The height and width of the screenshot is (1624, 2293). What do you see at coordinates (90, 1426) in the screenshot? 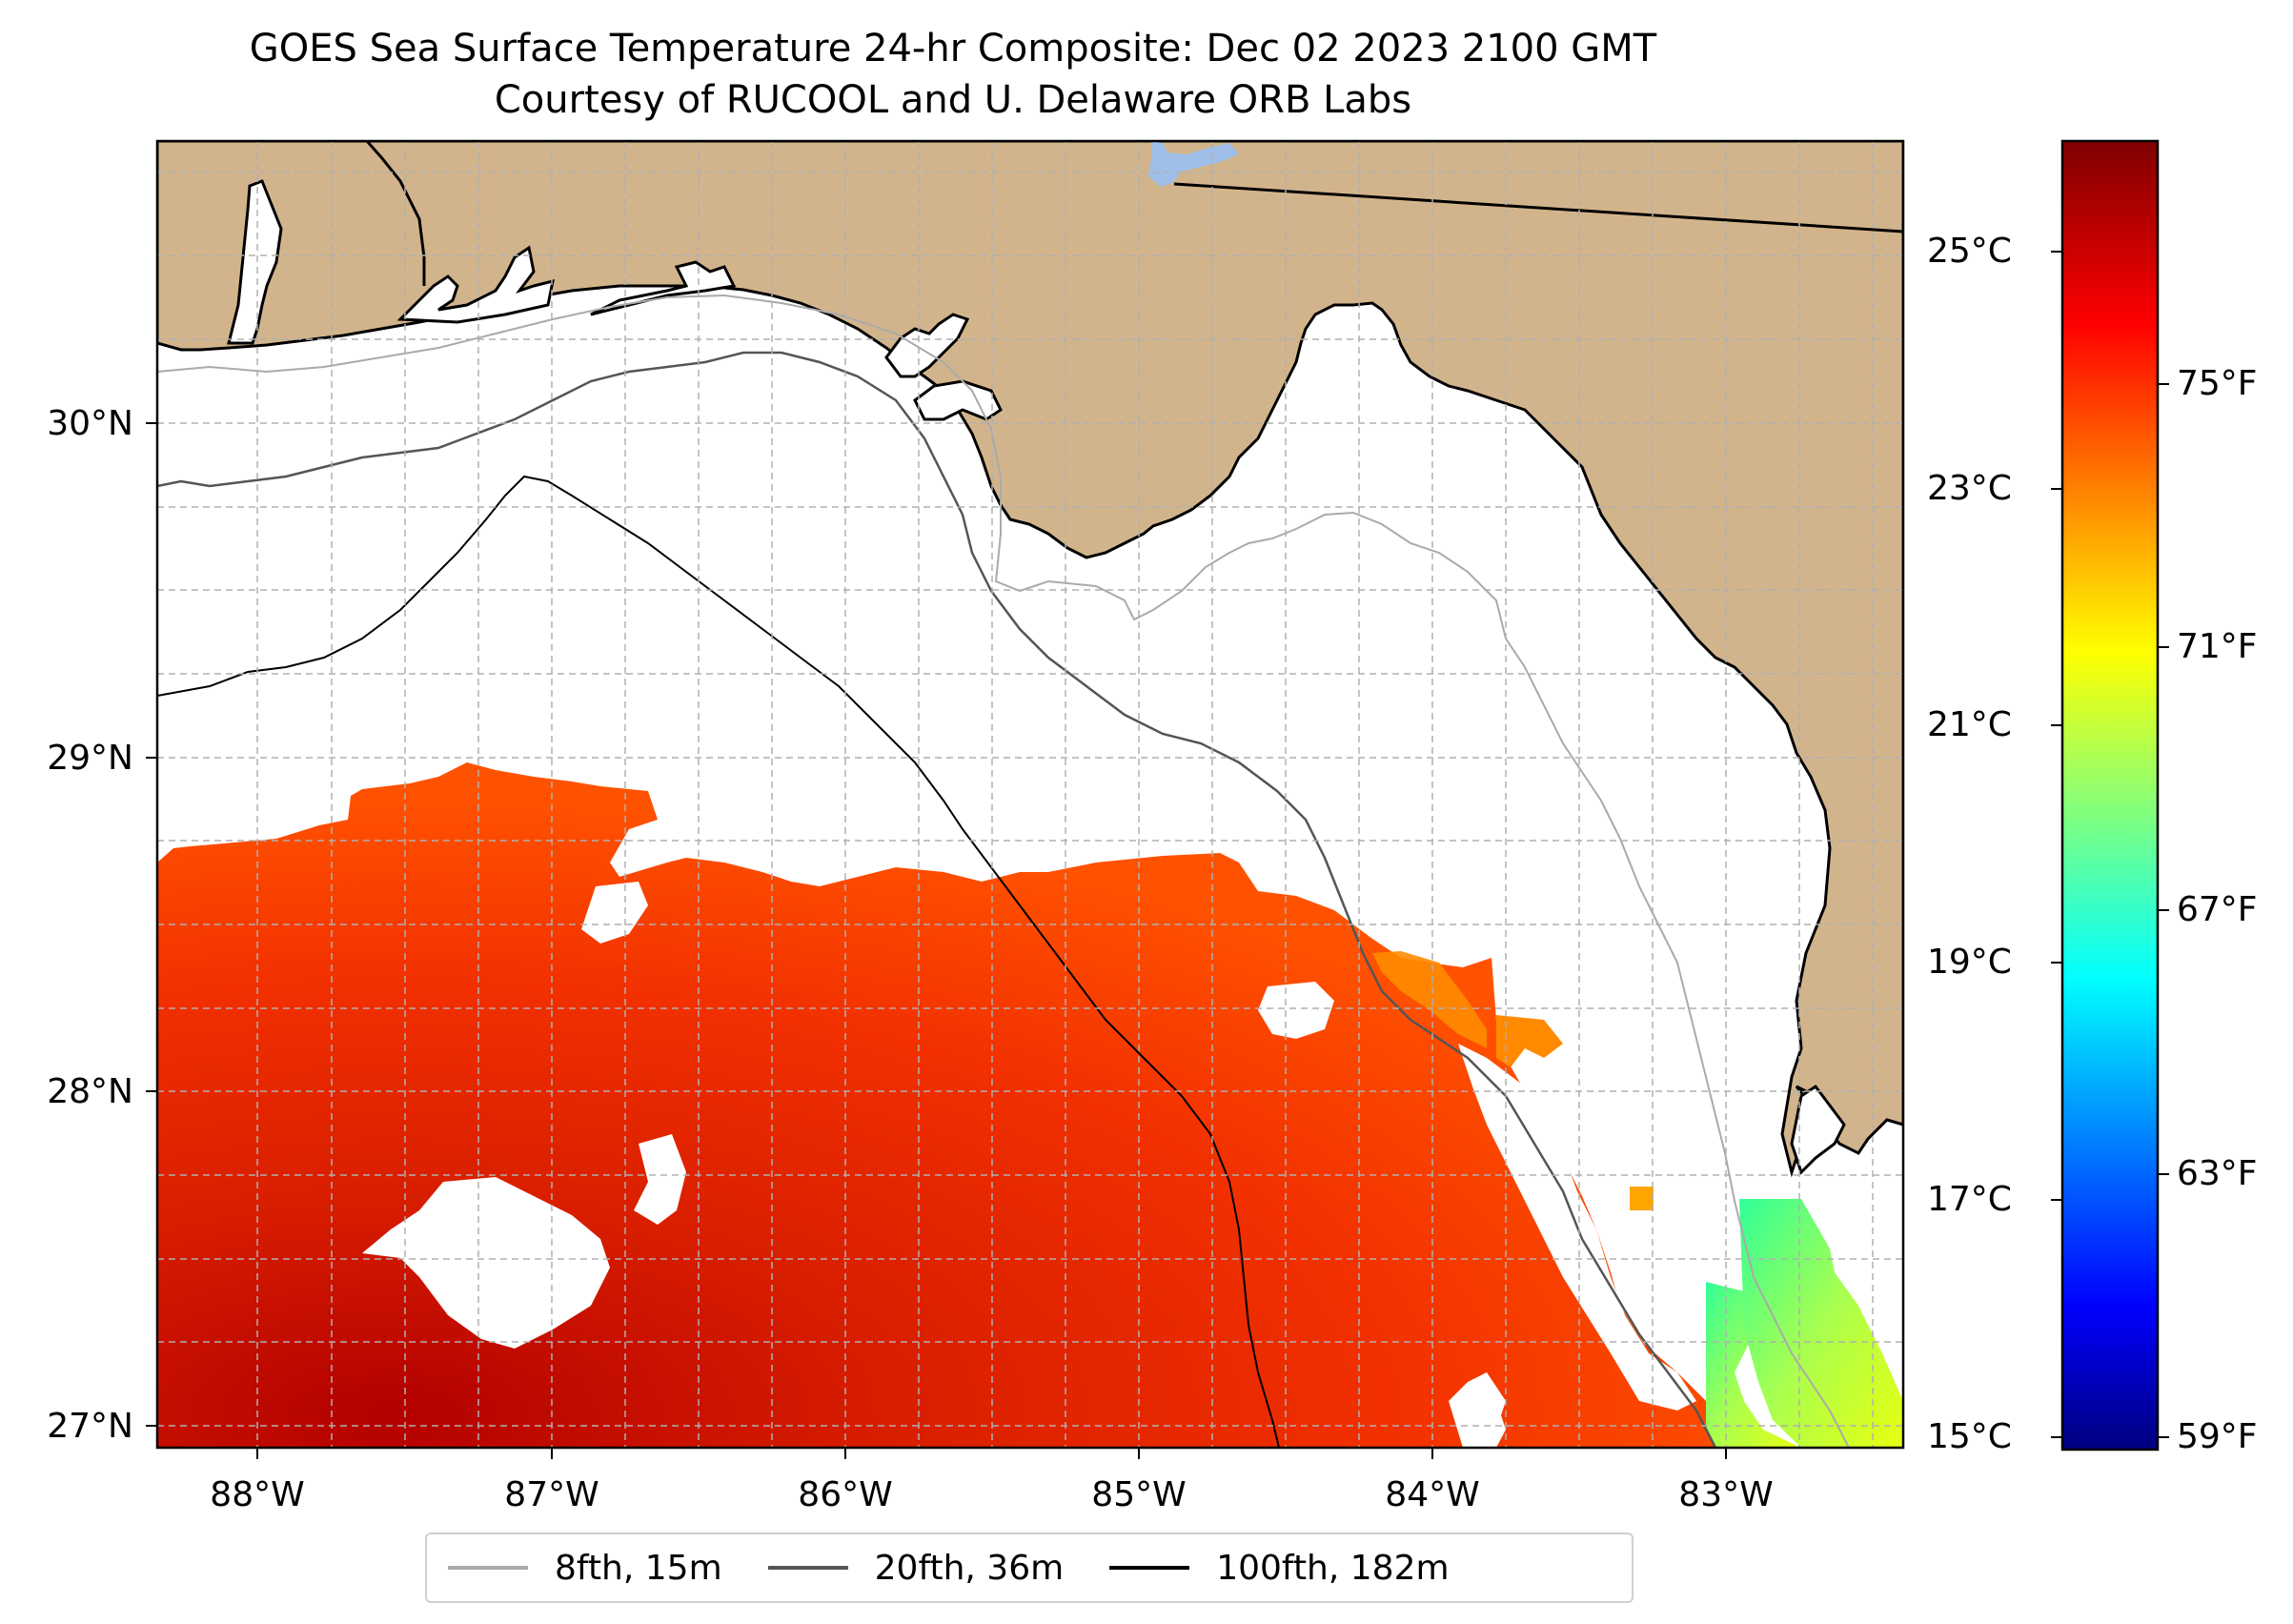
I see `lat-tick-label: 27°N` at bounding box center [90, 1426].